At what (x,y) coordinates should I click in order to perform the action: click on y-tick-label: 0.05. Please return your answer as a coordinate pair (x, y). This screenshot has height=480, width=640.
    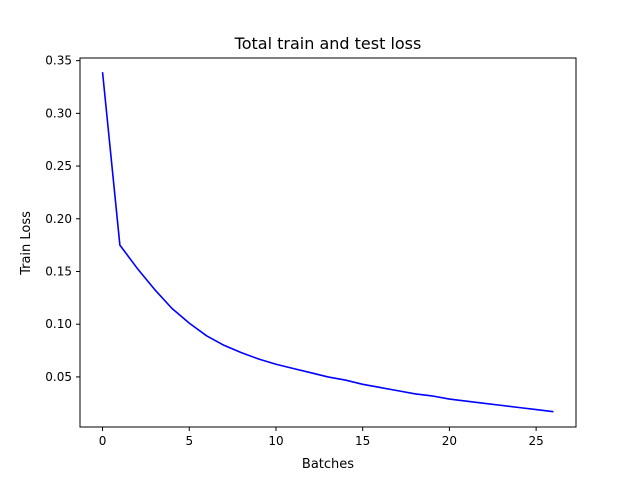
    Looking at the image, I should click on (58, 377).